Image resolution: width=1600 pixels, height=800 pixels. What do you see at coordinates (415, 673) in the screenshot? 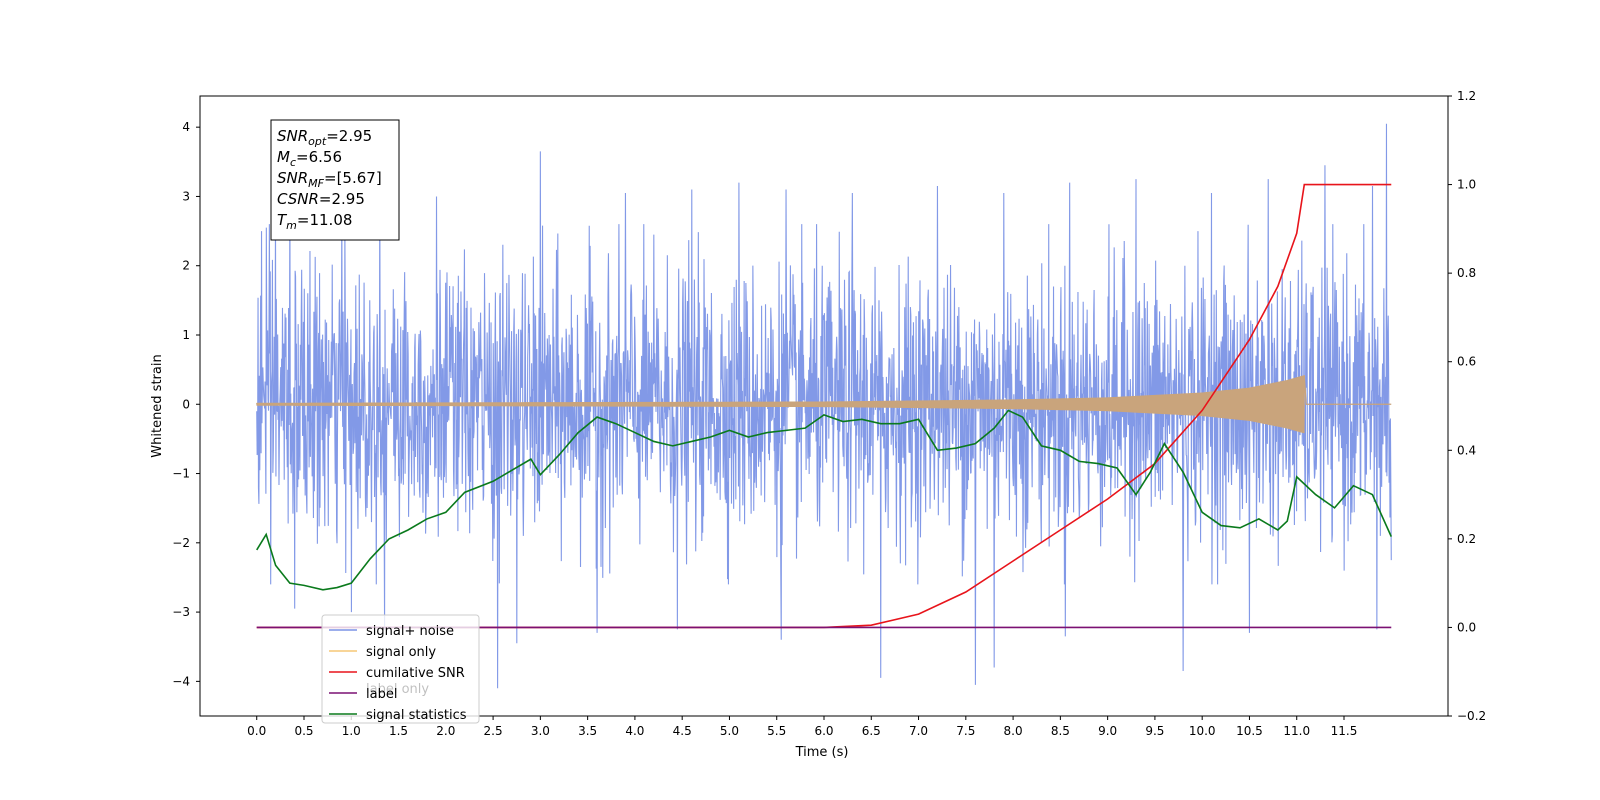
I see `legend-label: cumilative SNR` at bounding box center [415, 673].